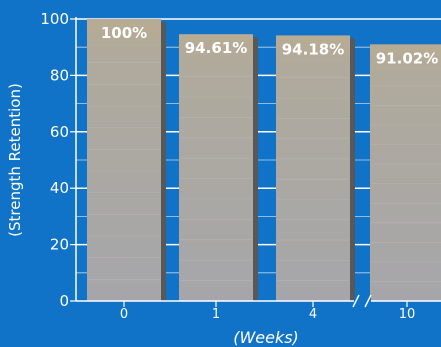 The image size is (441, 347). I want to click on y-tick-label: 80, so click(59, 75).